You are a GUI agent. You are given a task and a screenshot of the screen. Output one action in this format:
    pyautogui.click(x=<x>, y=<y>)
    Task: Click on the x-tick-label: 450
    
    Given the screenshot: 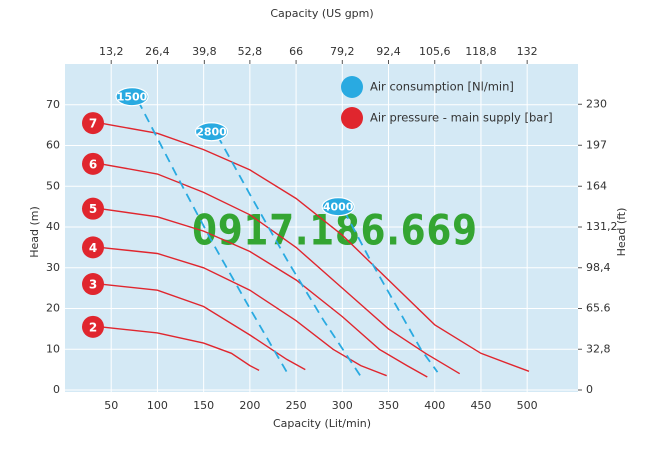 What is the action you would take?
    pyautogui.click(x=480, y=405)
    